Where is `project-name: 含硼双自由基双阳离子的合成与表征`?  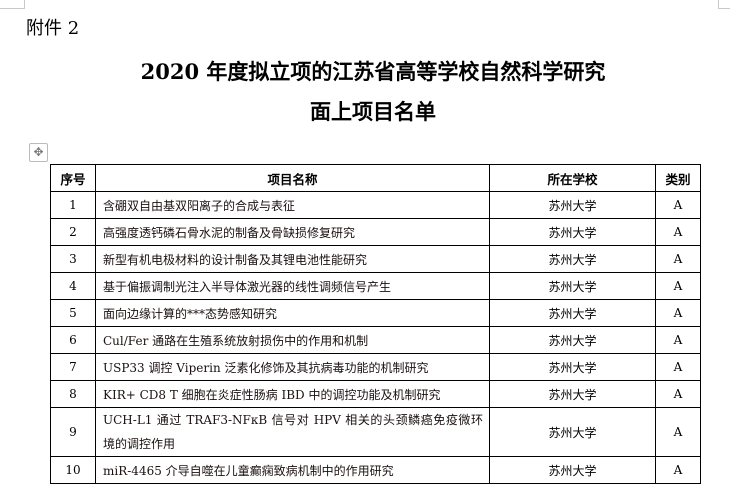 project-name: 含硼双自由基双阳离子的合成与表征 is located at coordinates (292, 205).